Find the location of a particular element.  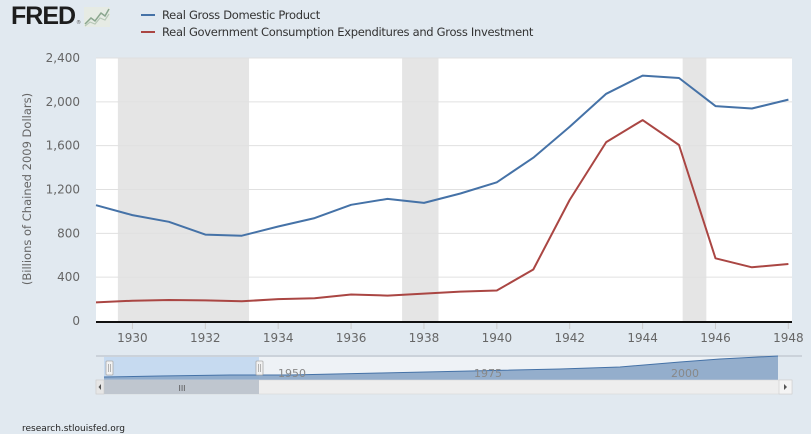

x-tick-label: 1942 is located at coordinates (569, 338).